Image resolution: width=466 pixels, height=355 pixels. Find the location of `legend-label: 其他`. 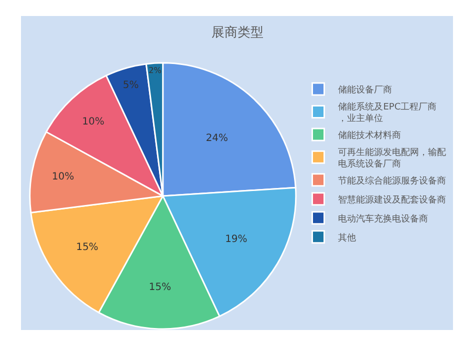

legend-label: 其他 is located at coordinates (347, 238).